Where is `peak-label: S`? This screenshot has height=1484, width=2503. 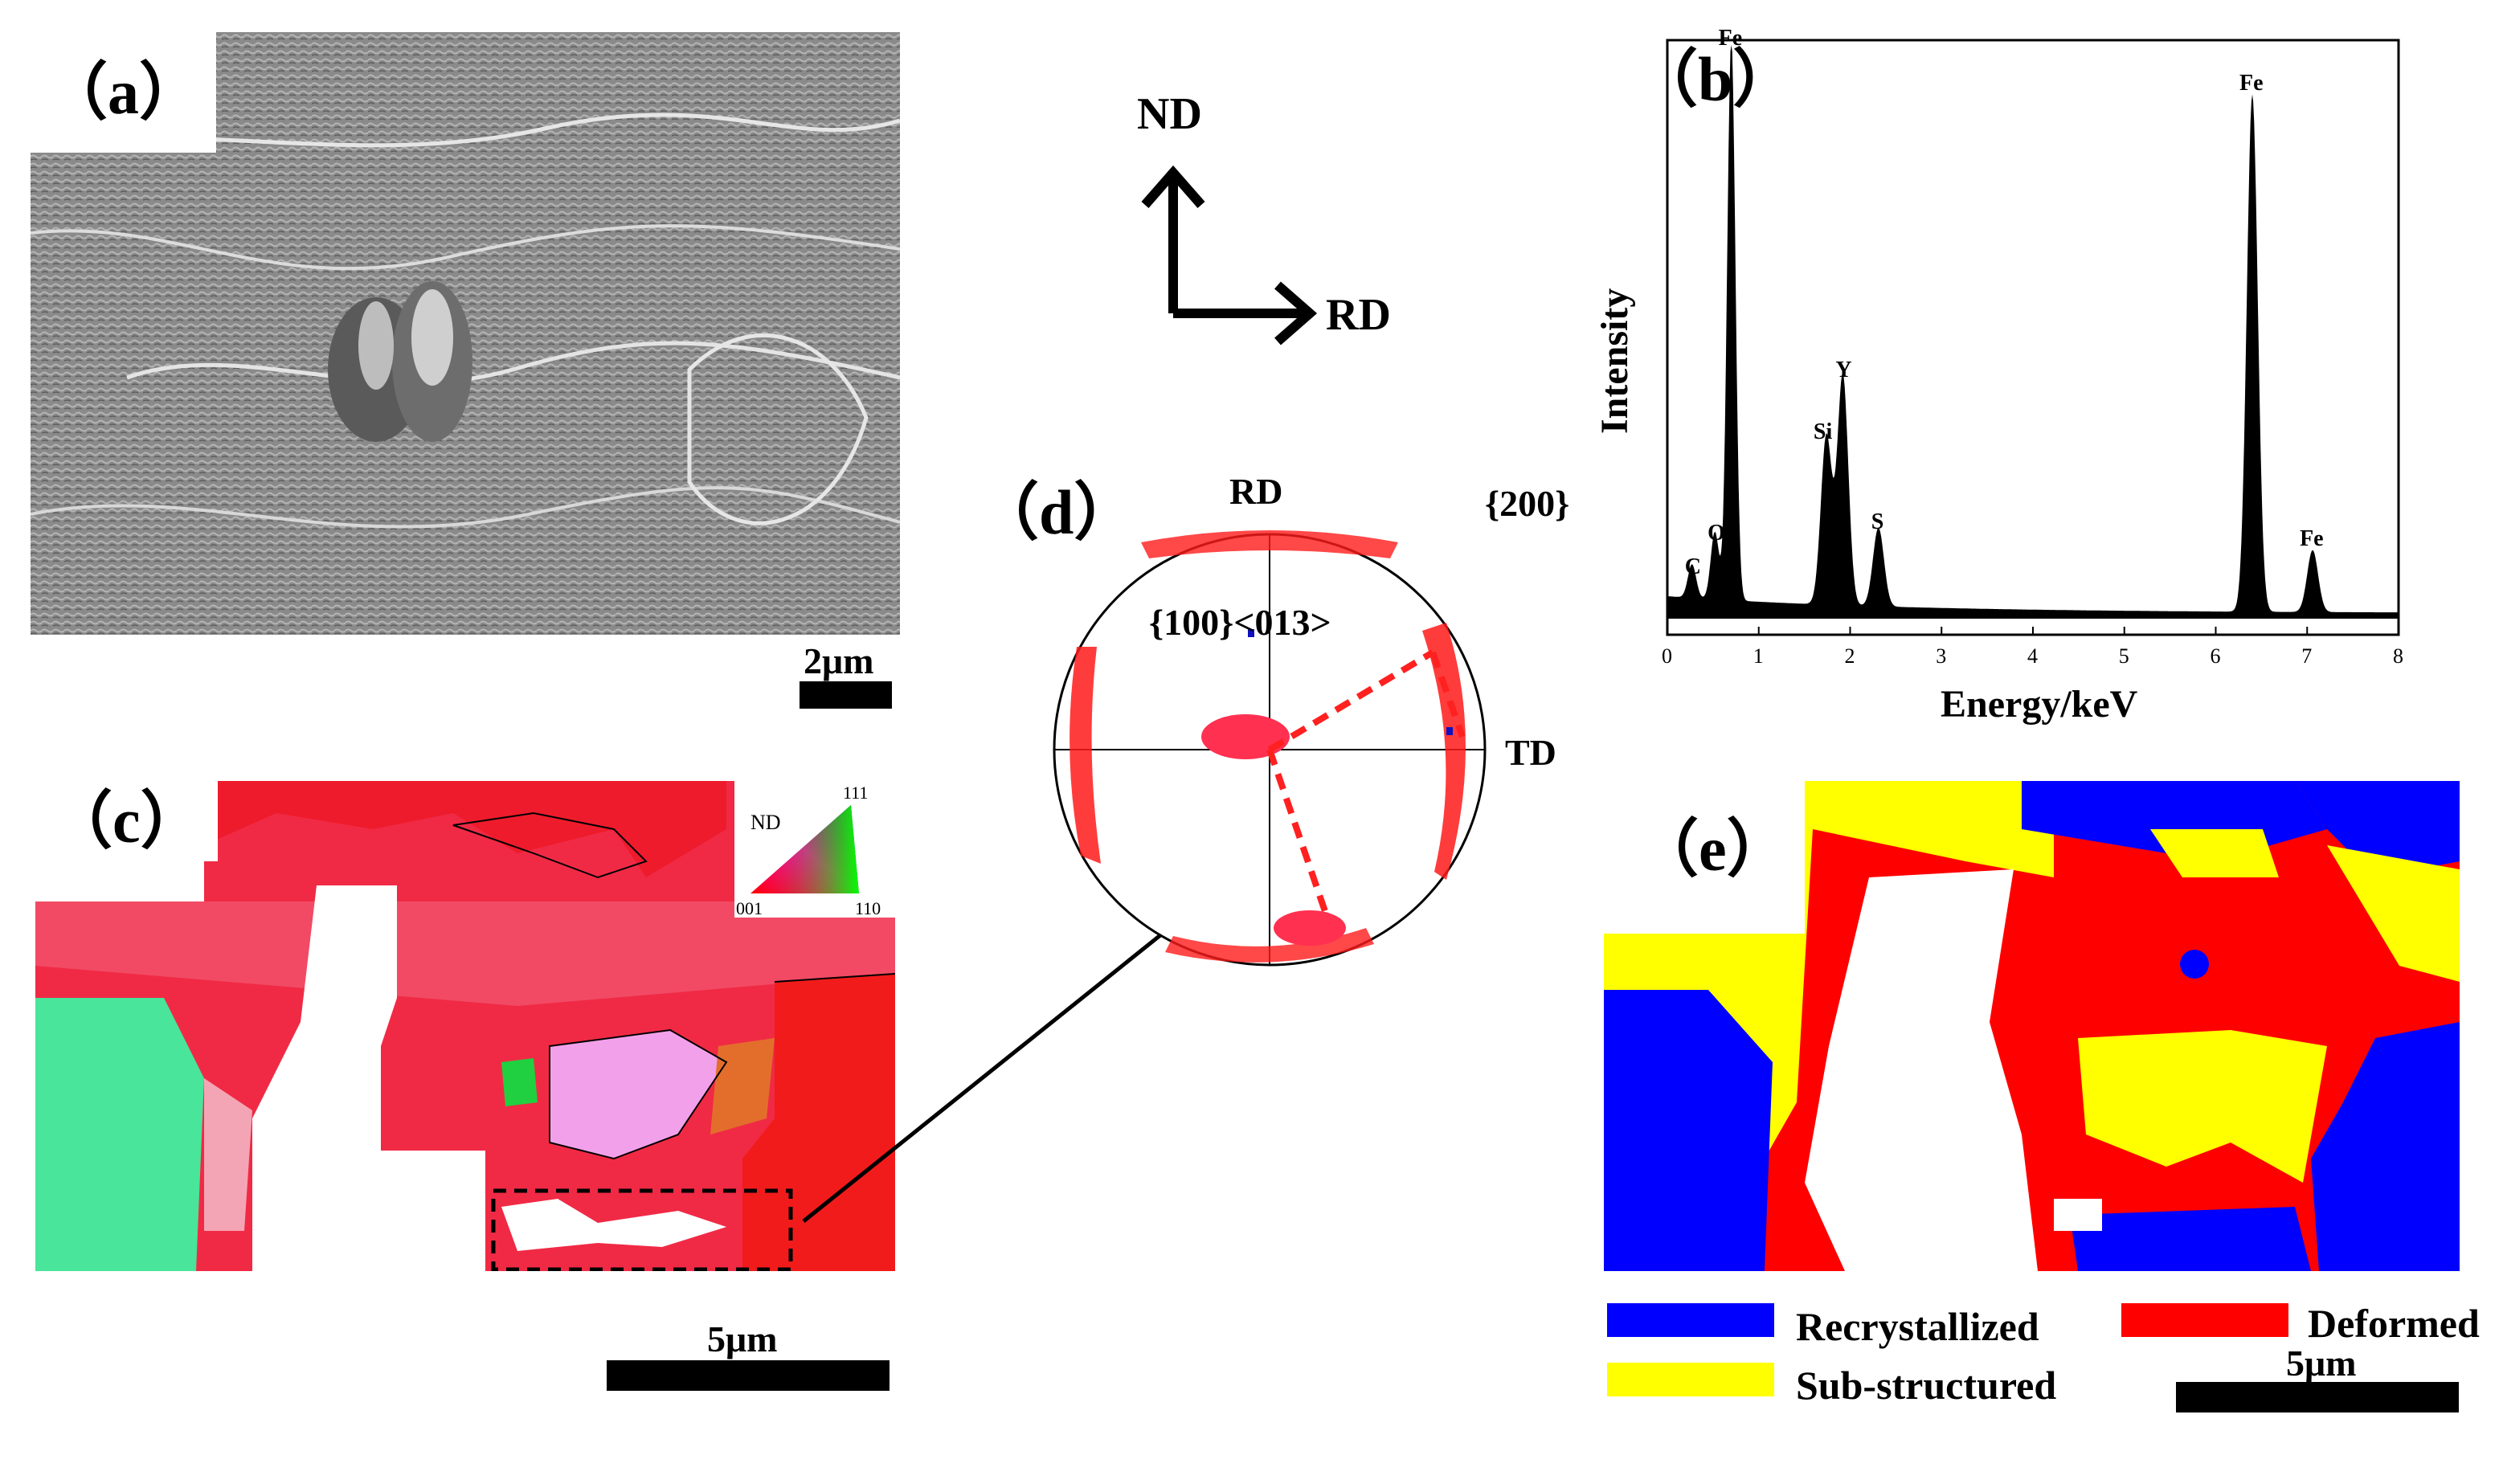 peak-label: S is located at coordinates (1877, 521).